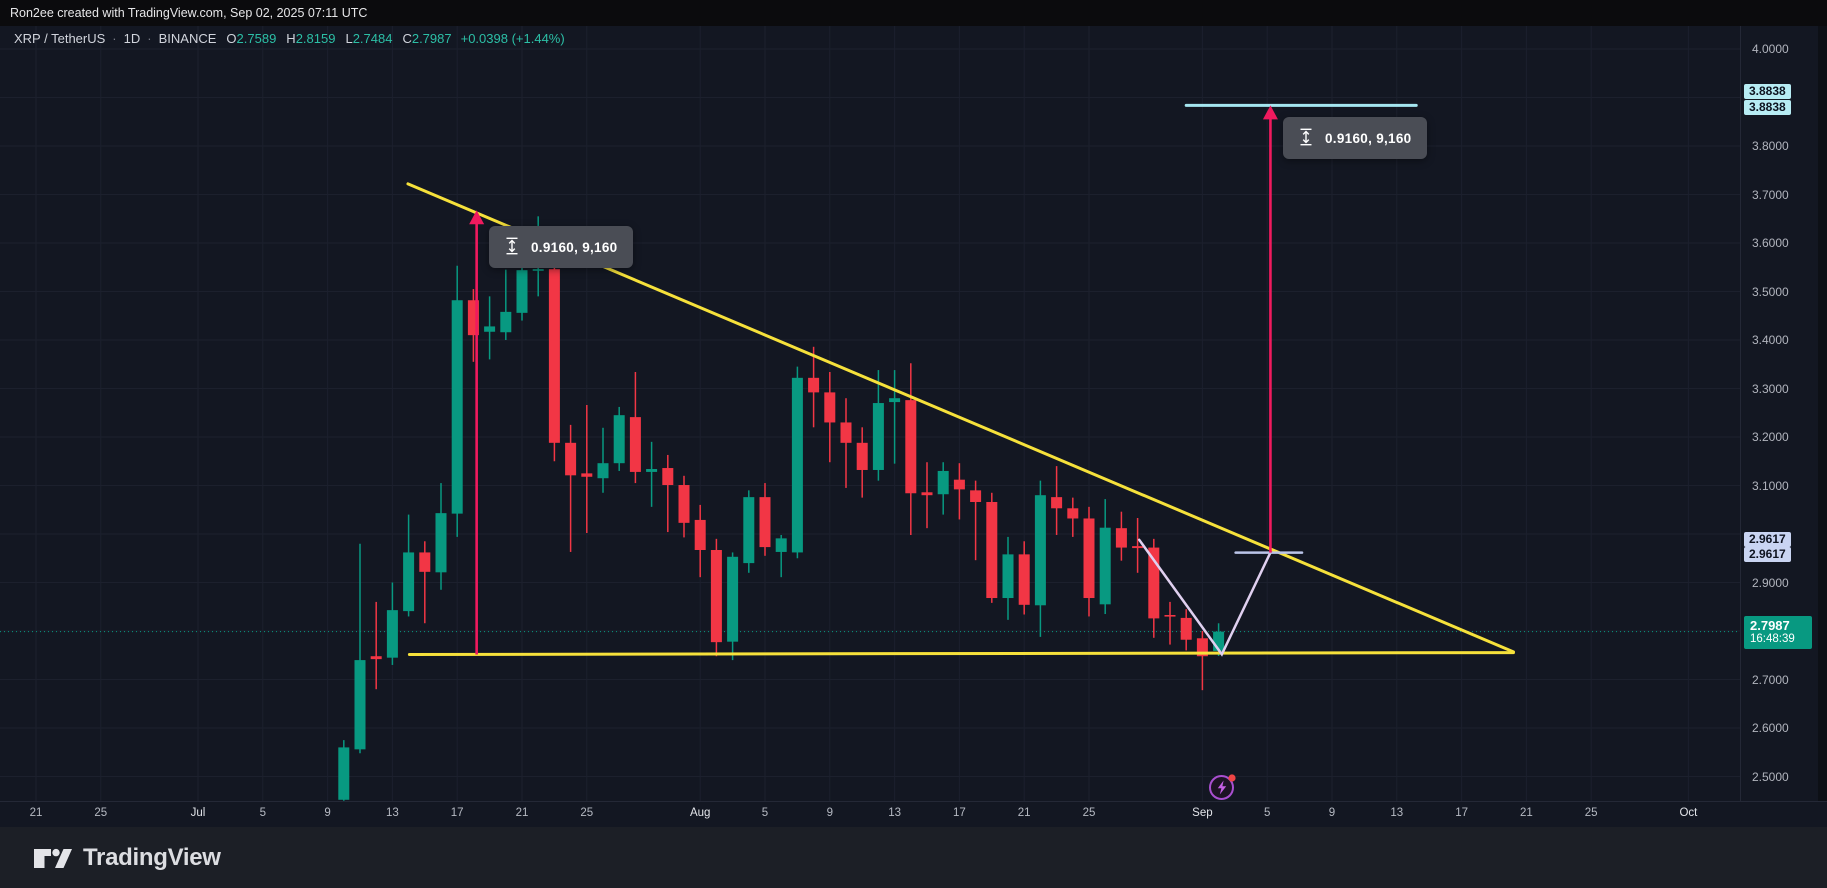  What do you see at coordinates (1770, 146) in the screenshot?
I see `price-axis-label: 3.8000` at bounding box center [1770, 146].